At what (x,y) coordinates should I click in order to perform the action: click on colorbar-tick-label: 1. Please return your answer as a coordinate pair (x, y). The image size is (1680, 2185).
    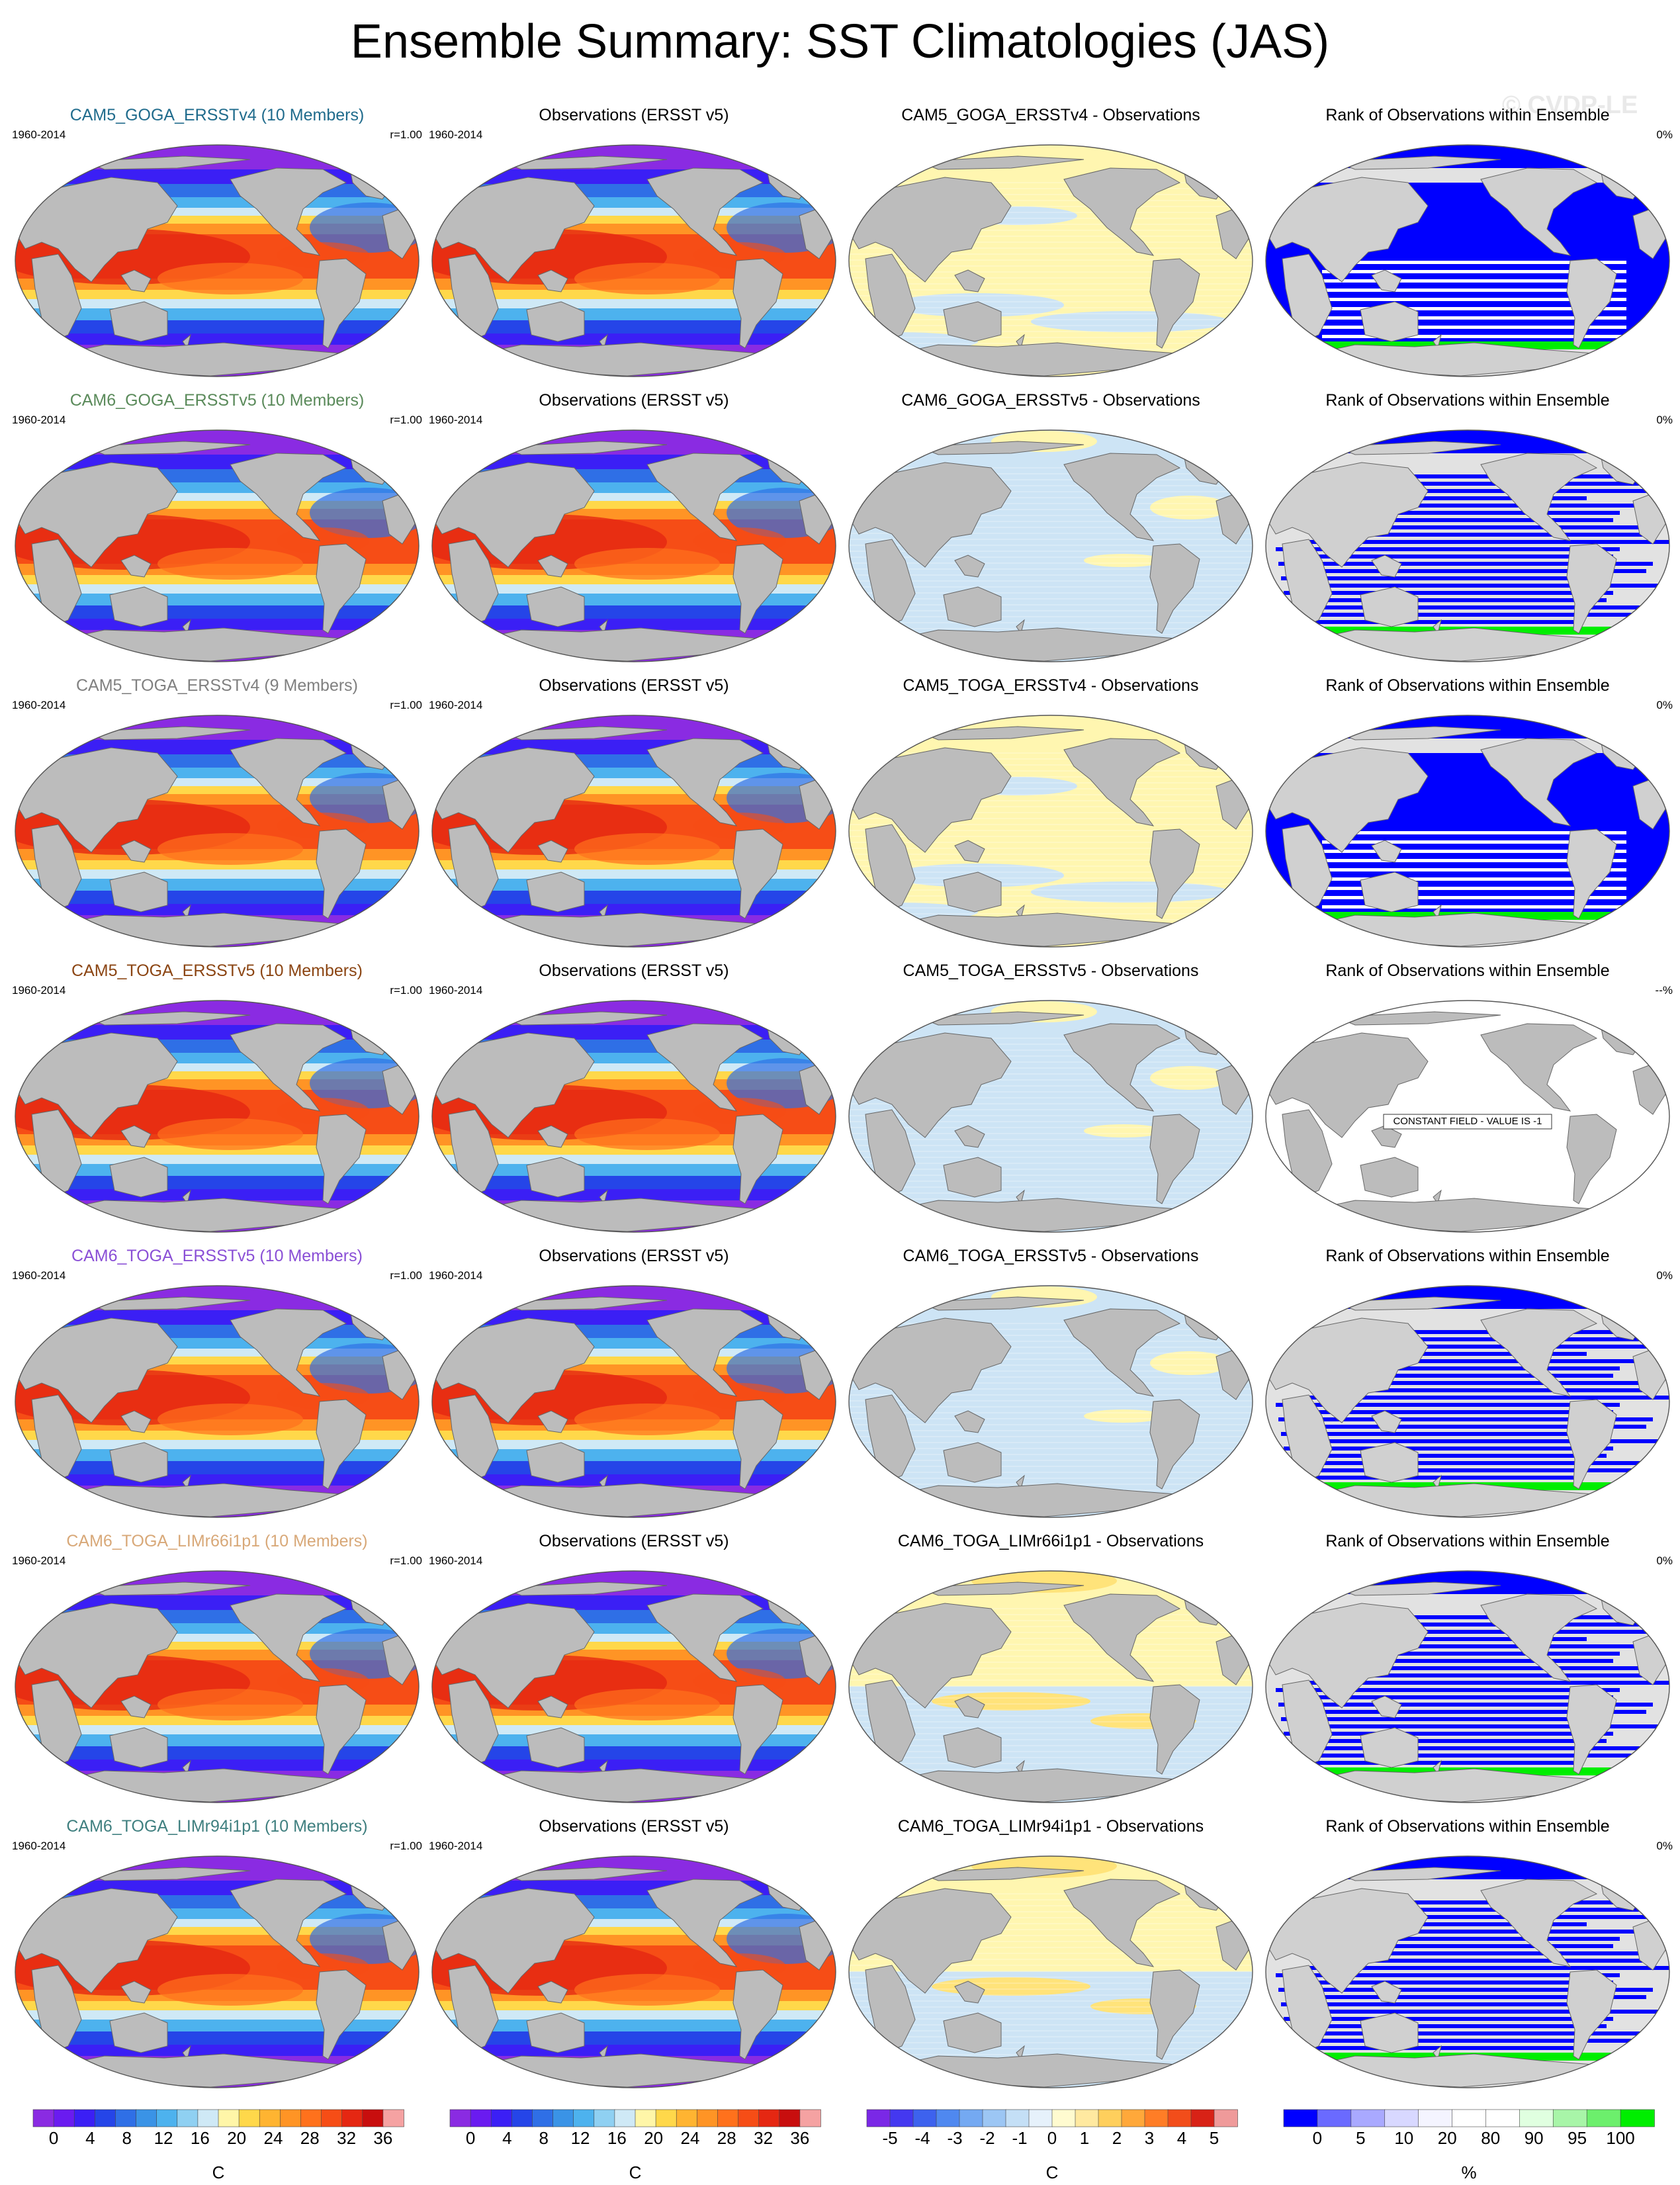
    Looking at the image, I should click on (1084, 2138).